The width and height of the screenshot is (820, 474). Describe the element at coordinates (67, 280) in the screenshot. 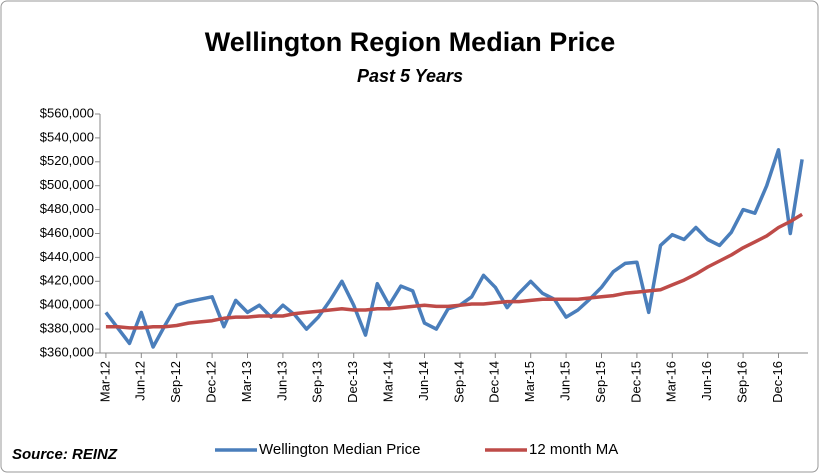

I see `y-tick-label: $420,000` at that location.